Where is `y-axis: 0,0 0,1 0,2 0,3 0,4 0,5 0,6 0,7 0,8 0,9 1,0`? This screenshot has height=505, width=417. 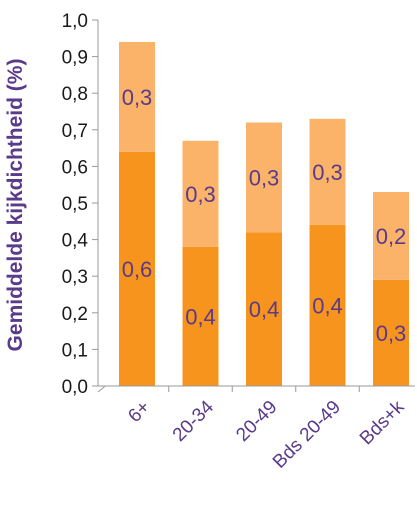 y-axis: 0,0 0,1 0,2 0,3 0,4 0,5 0,6 0,7 0,8 0,9 1,0 is located at coordinates (80, 204).